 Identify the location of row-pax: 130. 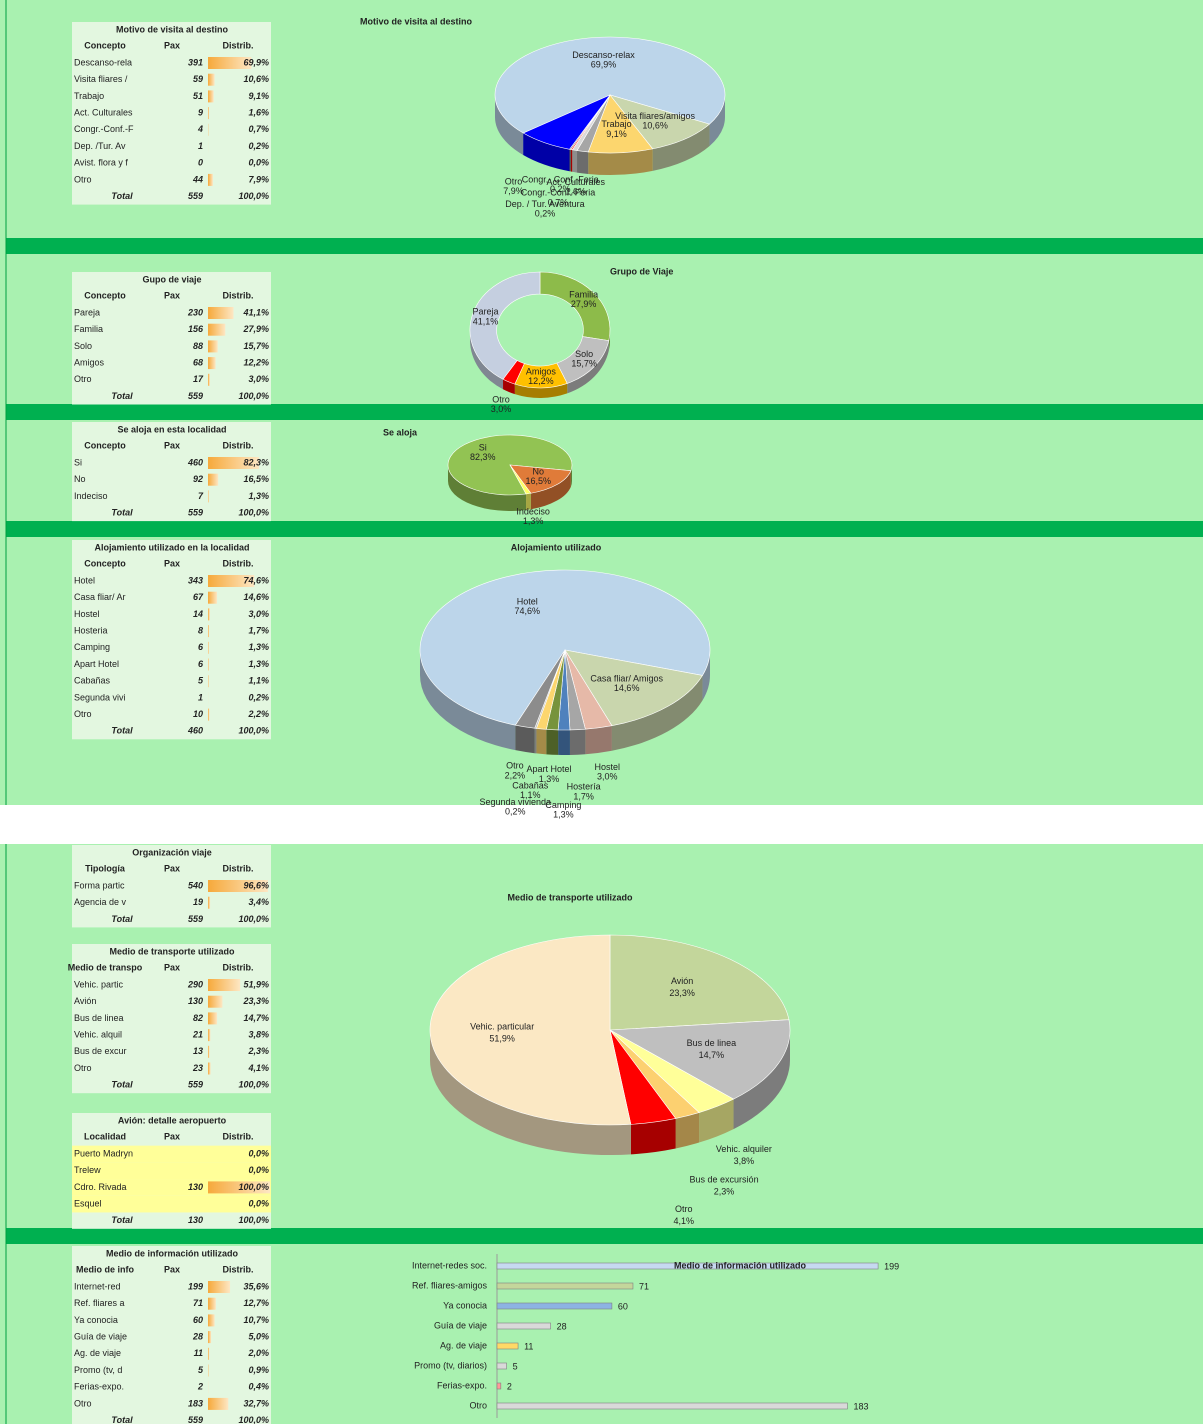
(195, 1187).